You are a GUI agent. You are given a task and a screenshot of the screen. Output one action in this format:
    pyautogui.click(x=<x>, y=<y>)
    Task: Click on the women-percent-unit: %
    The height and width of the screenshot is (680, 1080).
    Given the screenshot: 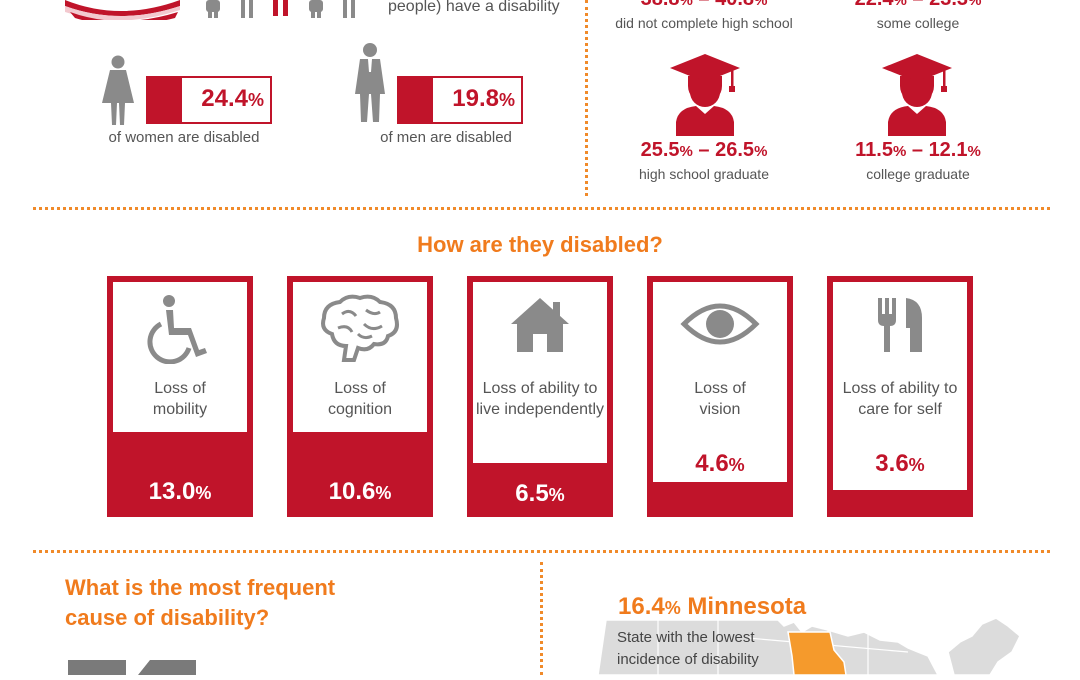 What is the action you would take?
    pyautogui.click(x=255, y=100)
    